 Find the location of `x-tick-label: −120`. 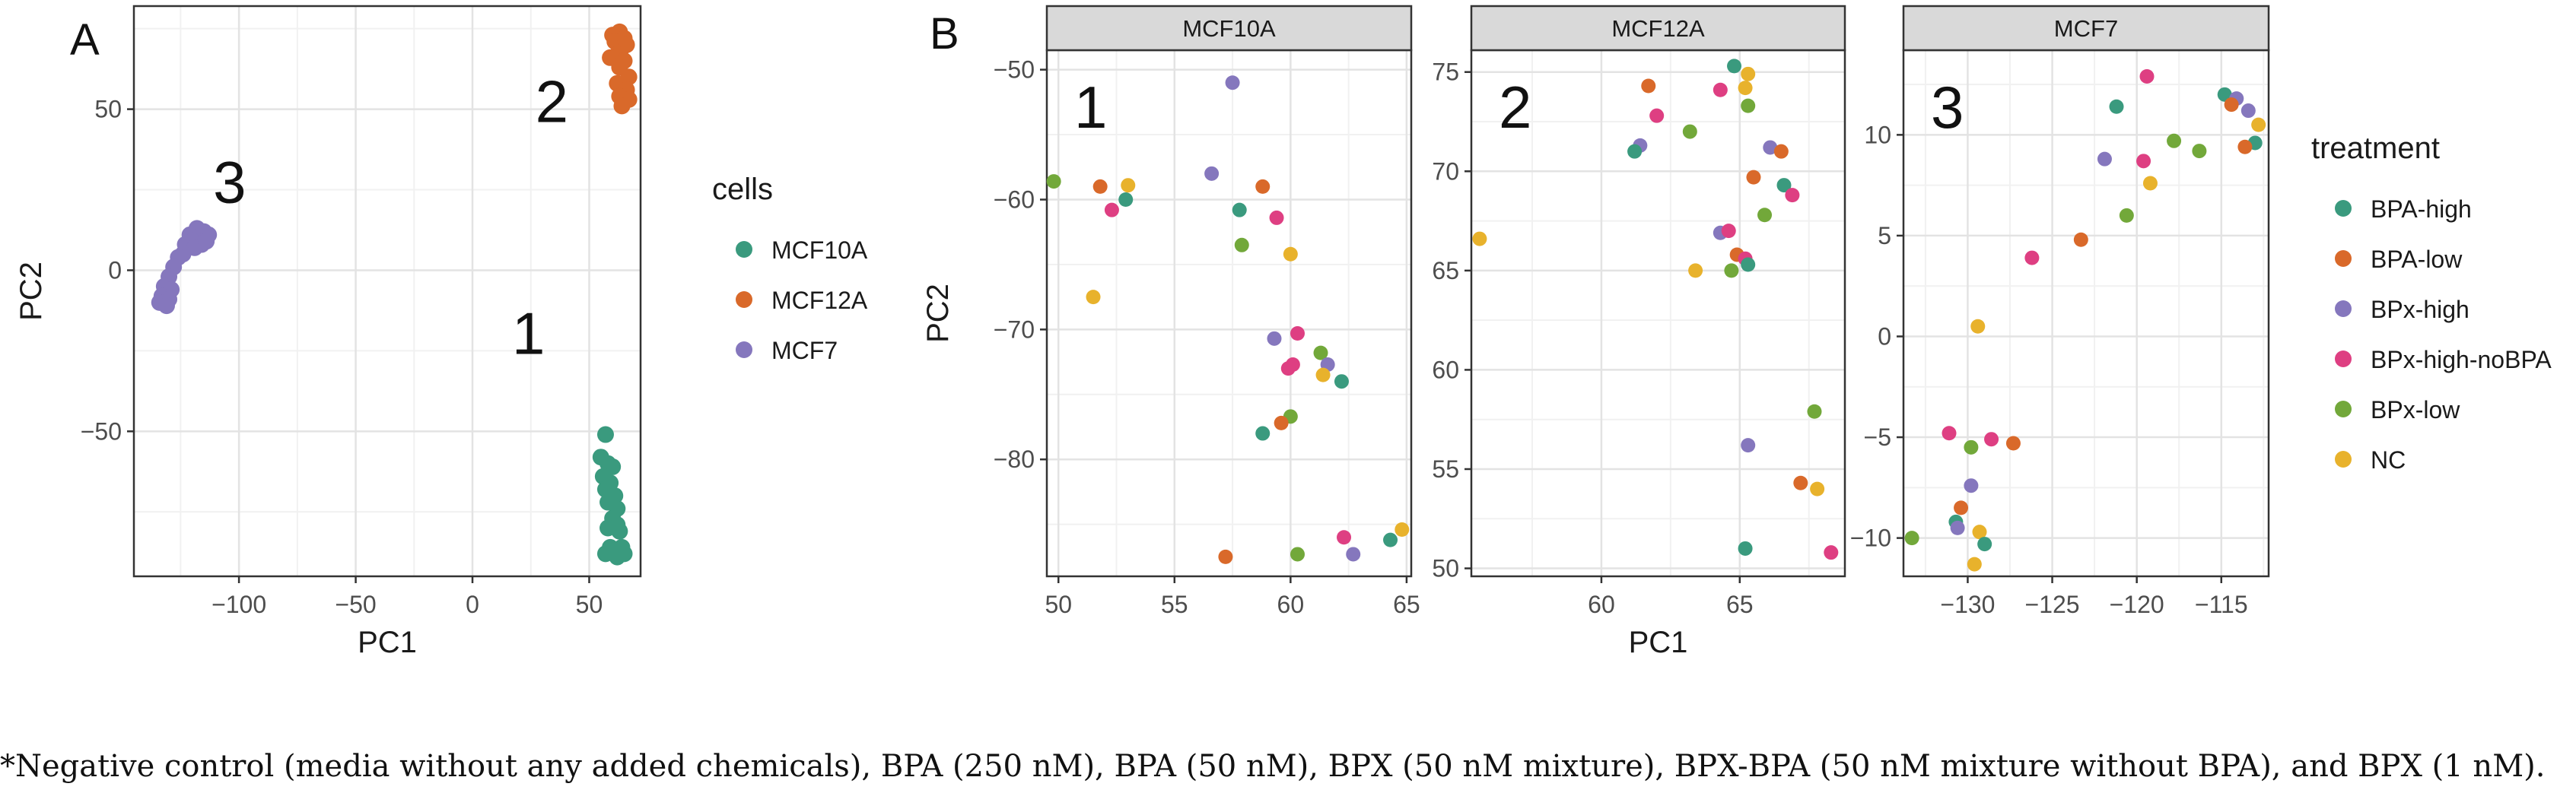

x-tick-label: −120 is located at coordinates (2137, 605).